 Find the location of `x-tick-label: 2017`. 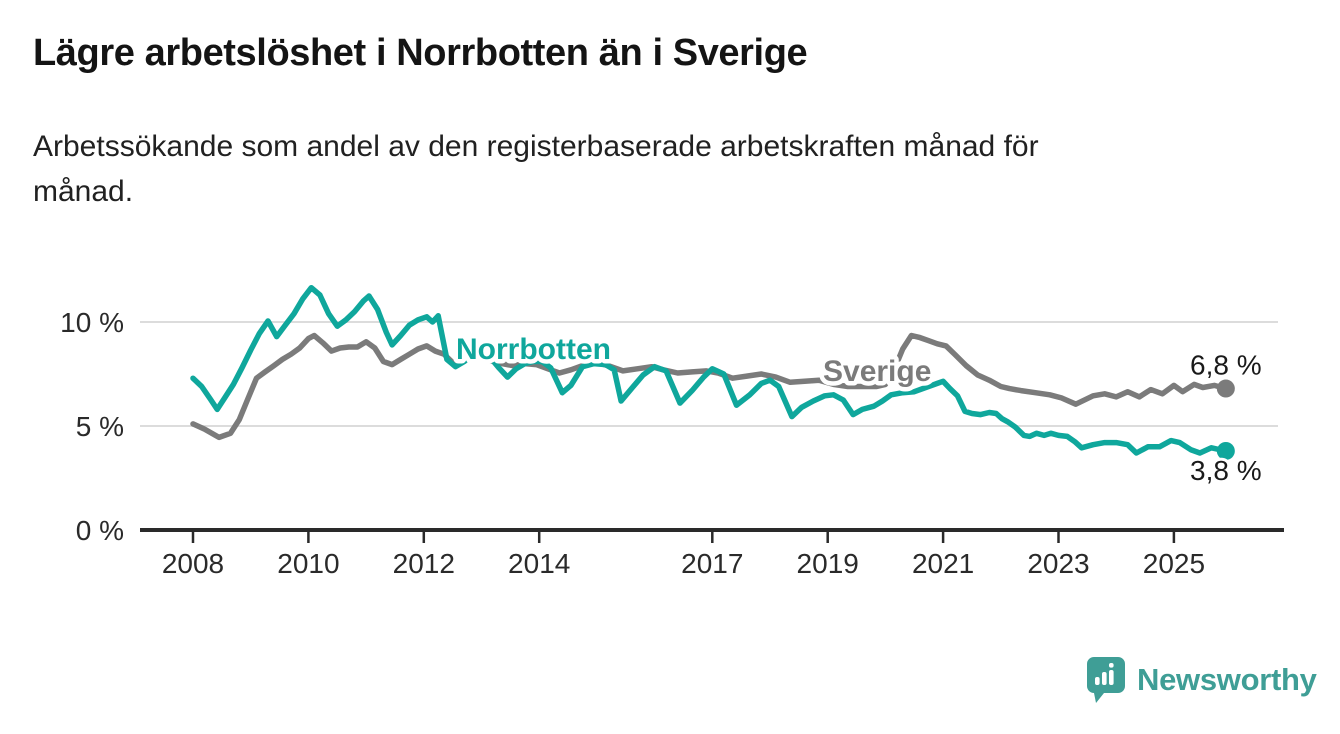

x-tick-label: 2017 is located at coordinates (712, 563).